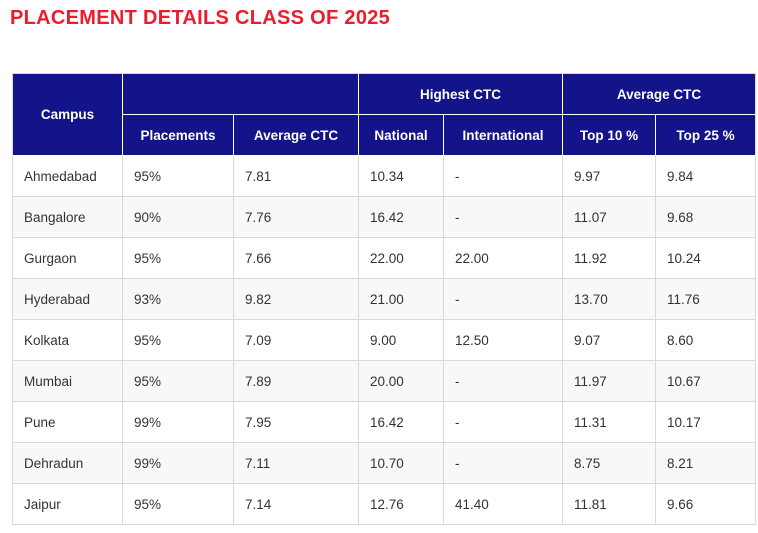 Image resolution: width=758 pixels, height=533 pixels. I want to click on avg-ctc-top10-cell: 11.81, so click(609, 504).